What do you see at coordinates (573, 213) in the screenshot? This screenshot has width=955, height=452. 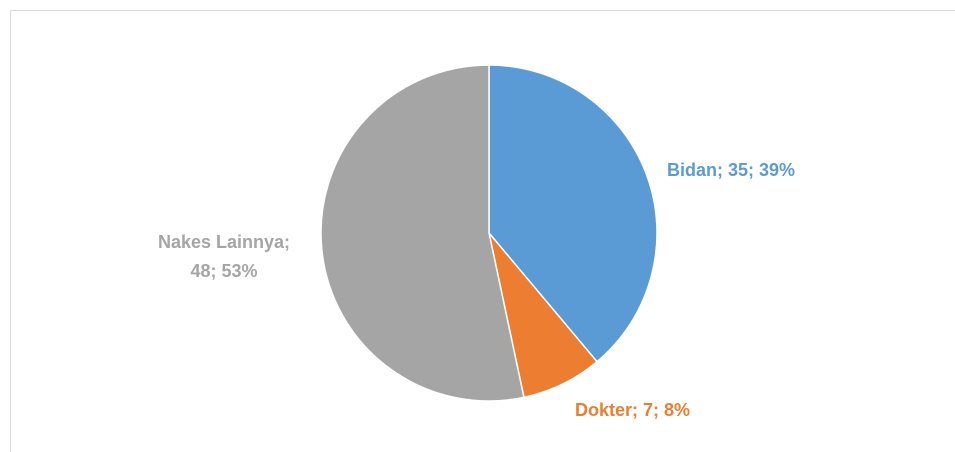 I see `pie-slice` at bounding box center [573, 213].